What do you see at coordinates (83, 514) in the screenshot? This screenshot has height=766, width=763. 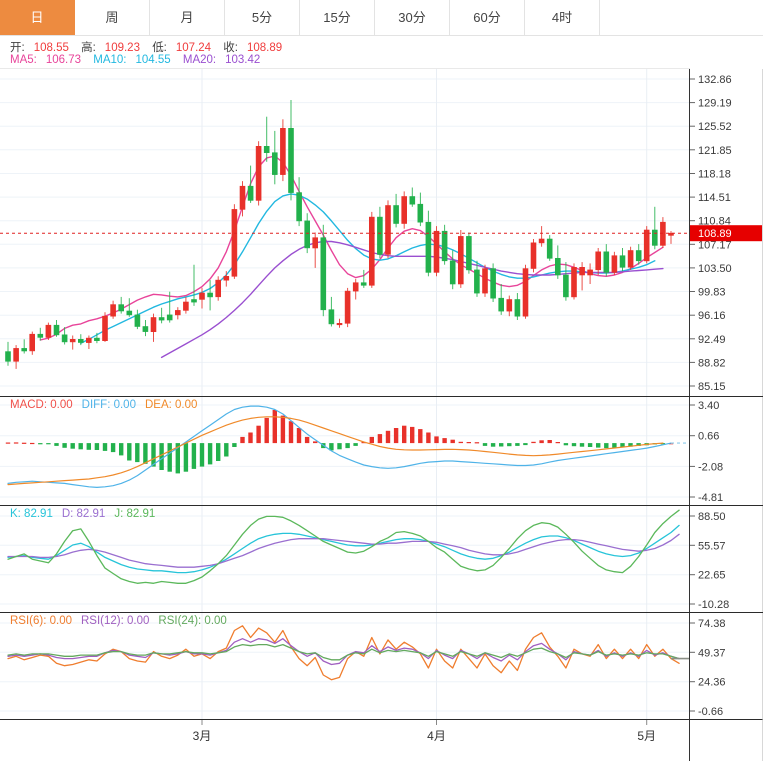 I see `legend-item-1: D: 82.91` at bounding box center [83, 514].